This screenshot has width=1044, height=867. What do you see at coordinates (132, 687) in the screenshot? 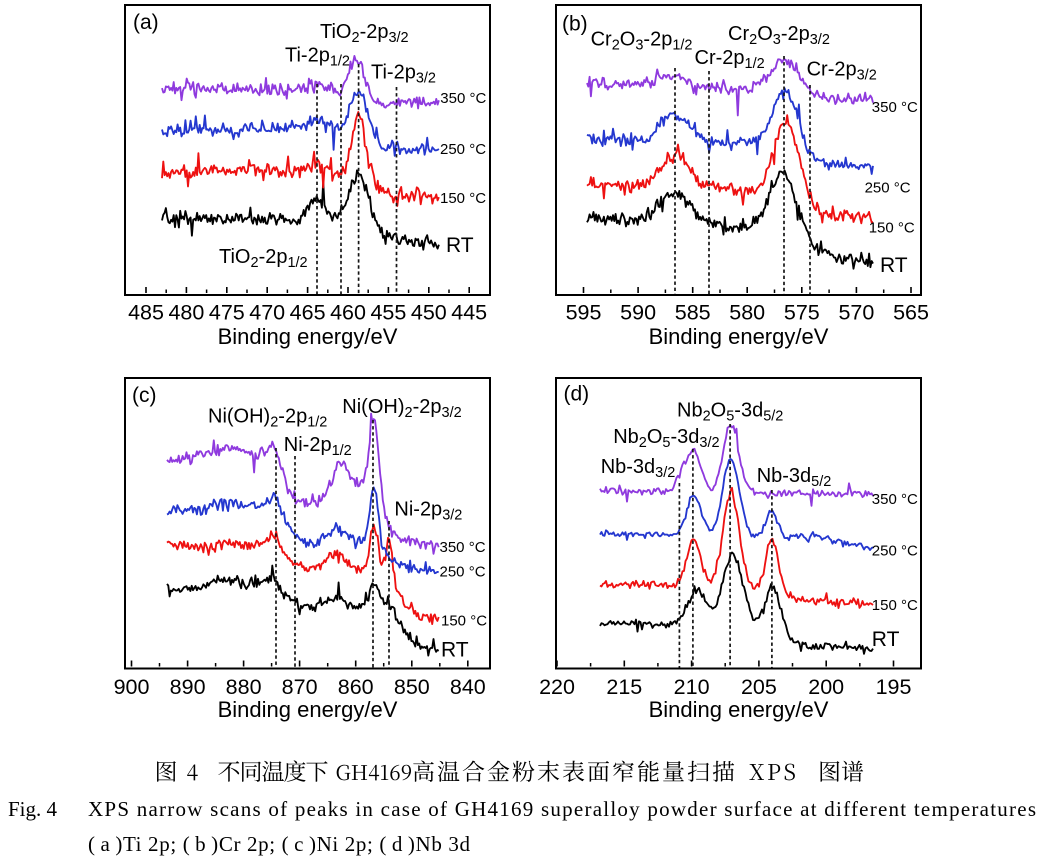
I see `svg-text: 900` at bounding box center [132, 687].